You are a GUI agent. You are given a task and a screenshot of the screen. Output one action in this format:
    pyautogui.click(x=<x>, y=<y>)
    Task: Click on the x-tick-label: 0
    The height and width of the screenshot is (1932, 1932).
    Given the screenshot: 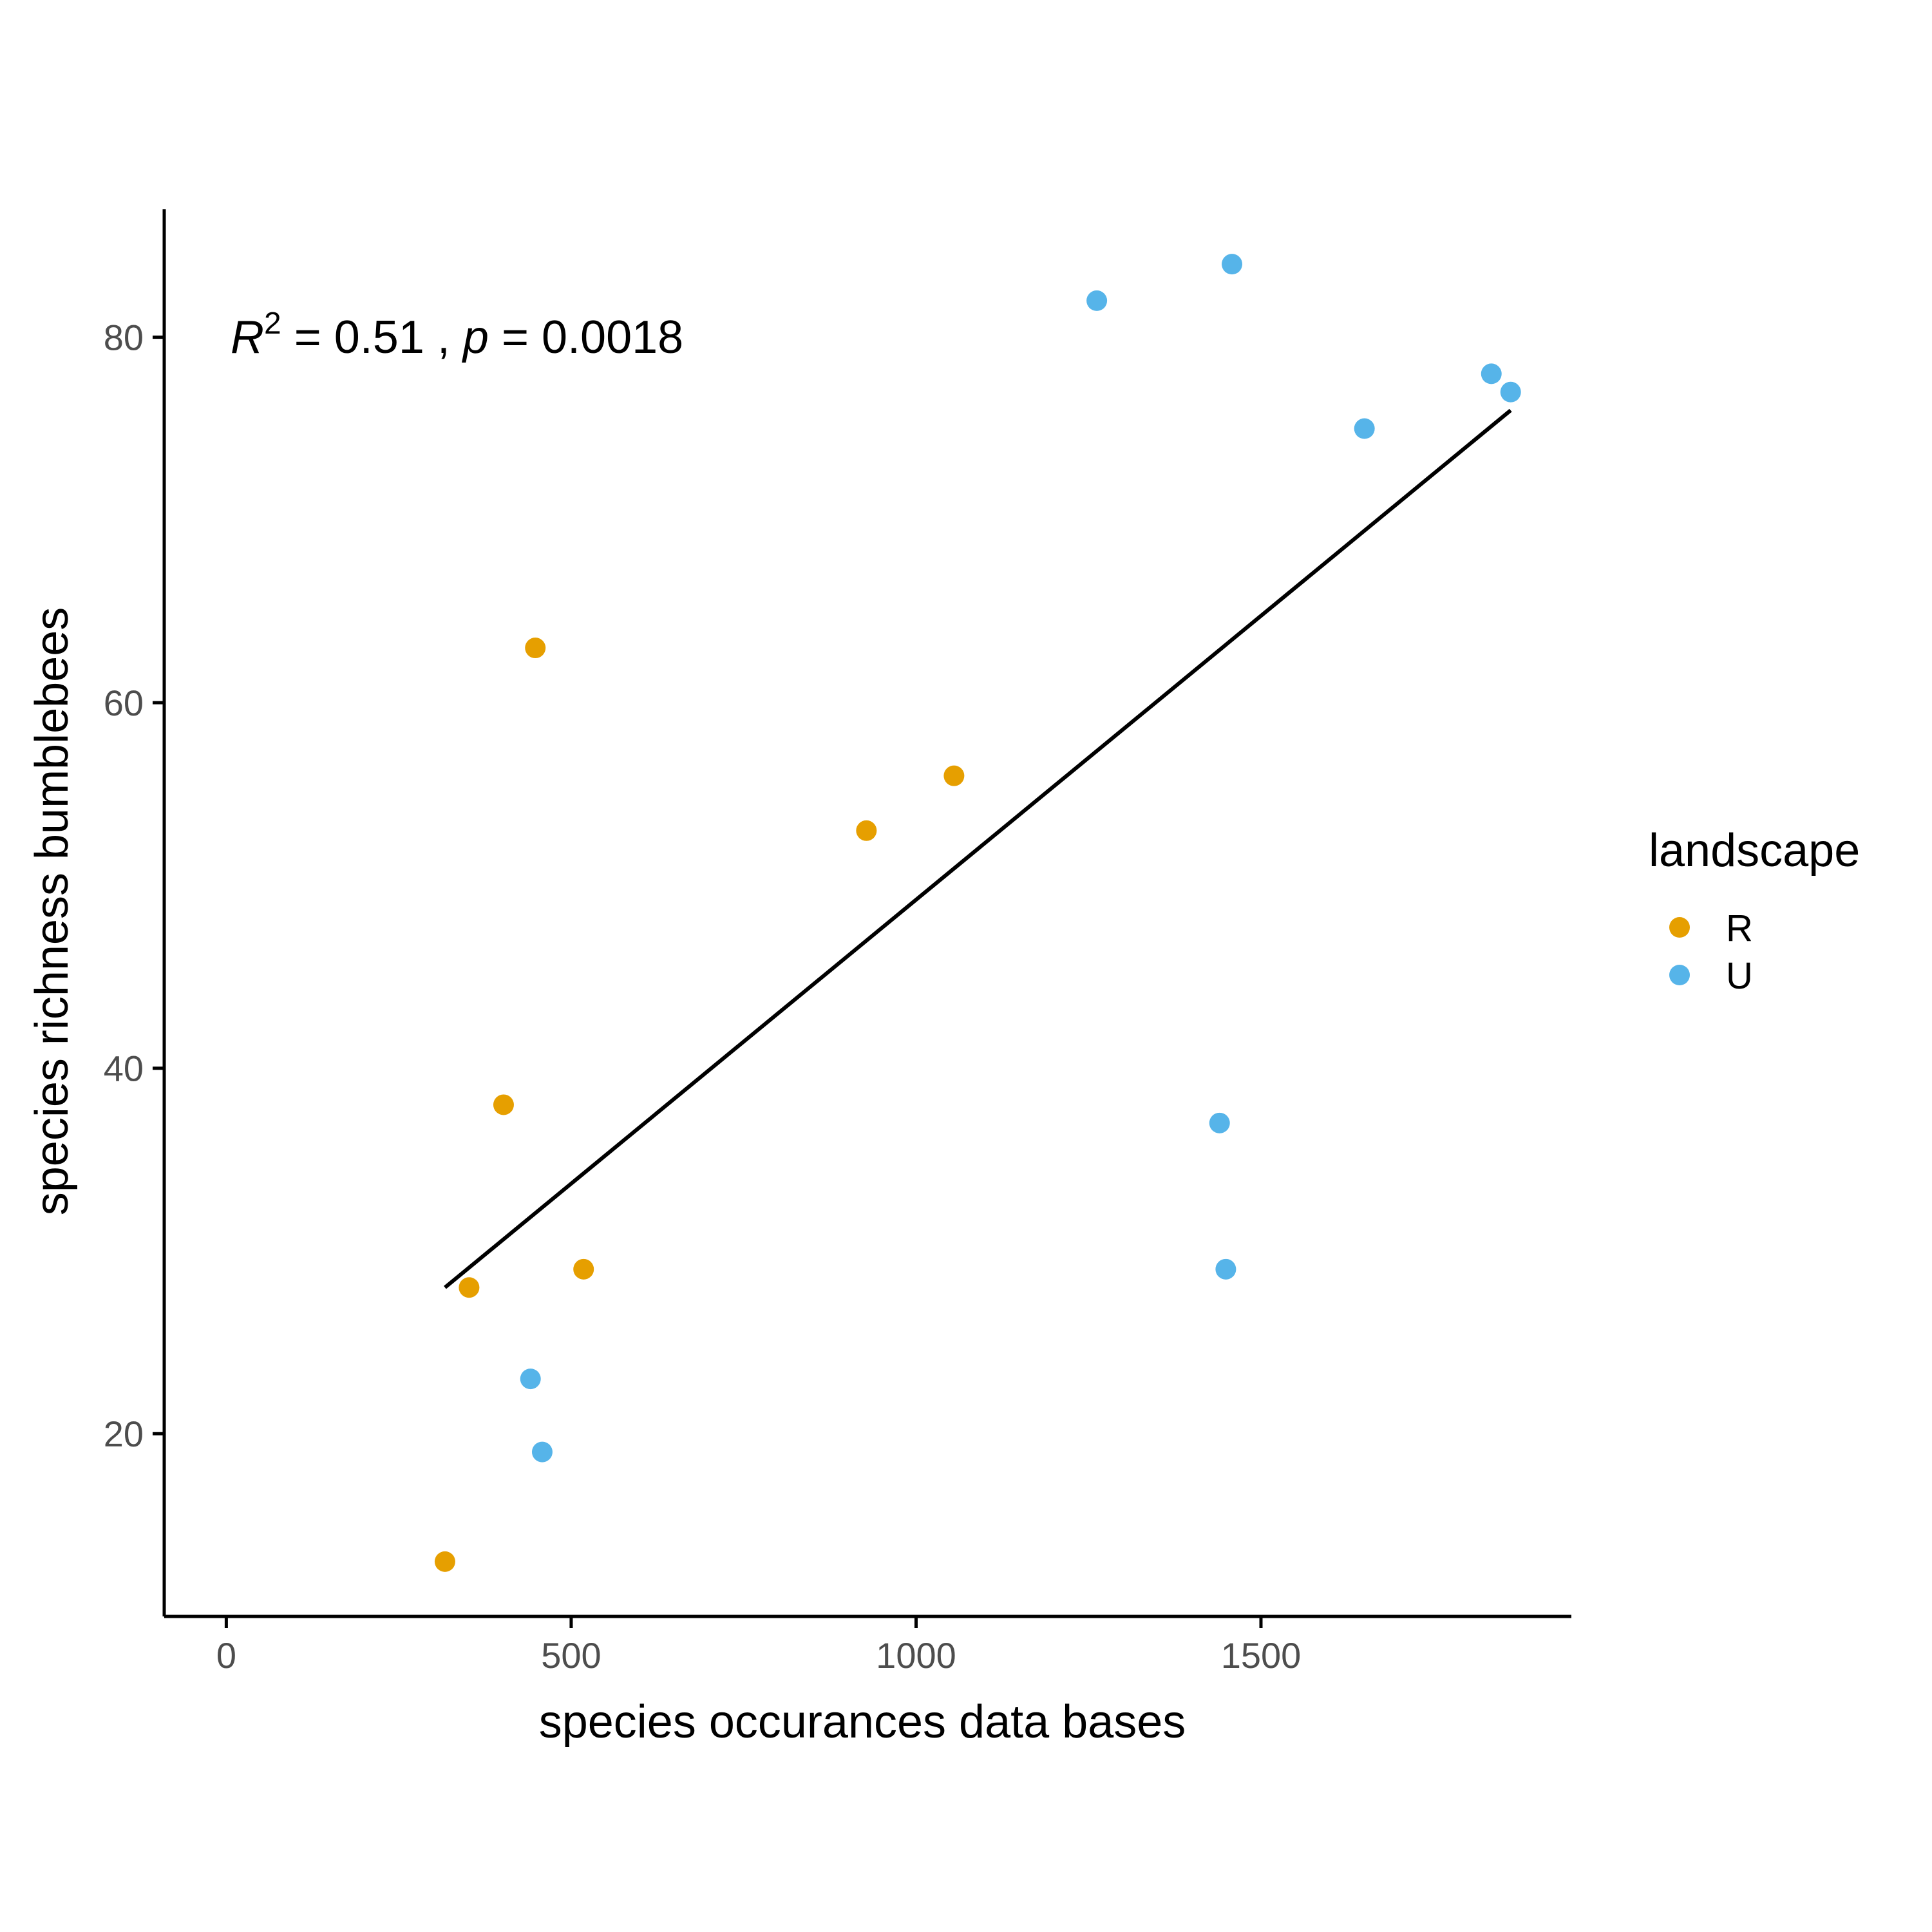 What is the action you would take?
    pyautogui.click(x=226, y=1655)
    